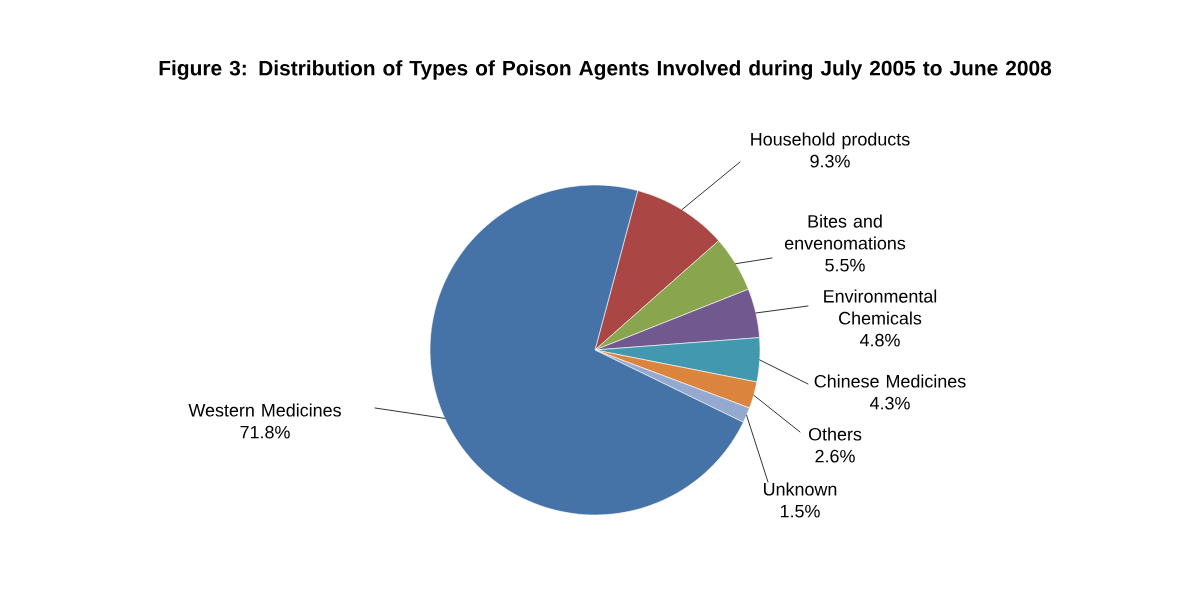  I want to click on slice-label: Household products, so click(830, 141).